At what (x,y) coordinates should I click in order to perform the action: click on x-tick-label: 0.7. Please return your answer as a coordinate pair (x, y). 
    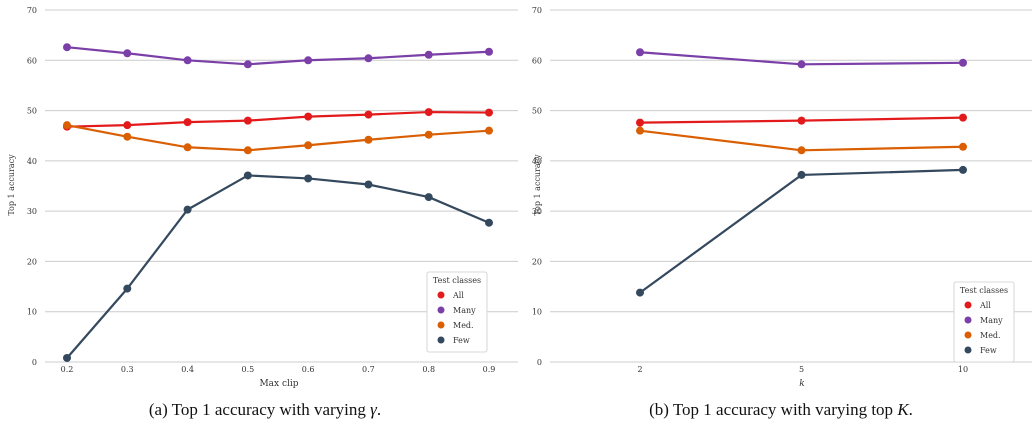
    Looking at the image, I should click on (368, 369).